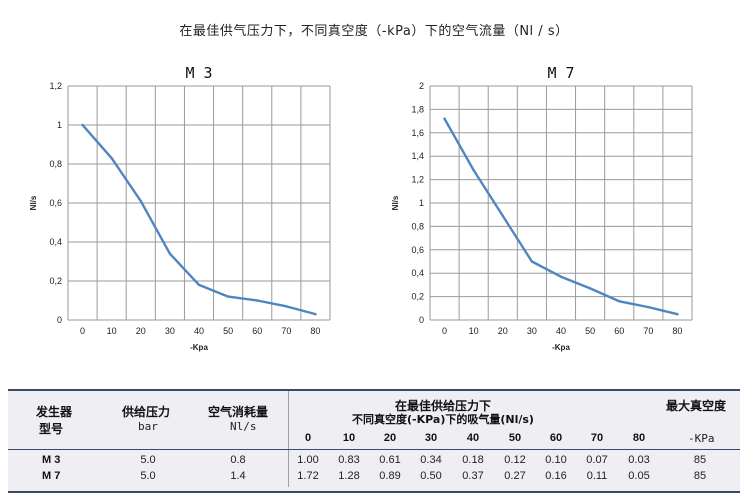  What do you see at coordinates (148, 426) in the screenshot?
I see `header-supply-pressure-unit: bar` at bounding box center [148, 426].